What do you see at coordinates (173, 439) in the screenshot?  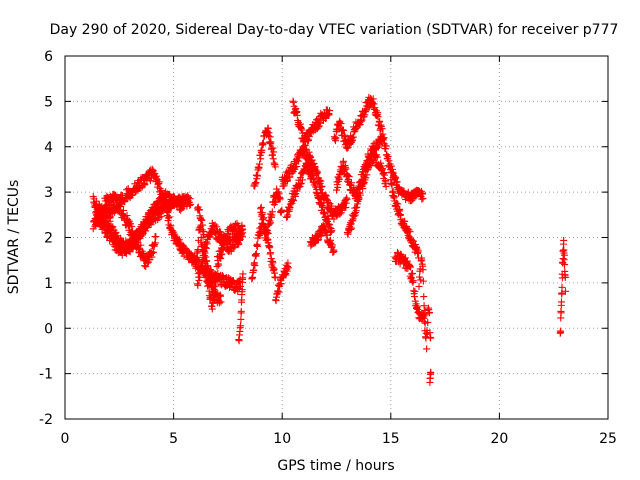 I see `x-tick-label: 5` at bounding box center [173, 439].